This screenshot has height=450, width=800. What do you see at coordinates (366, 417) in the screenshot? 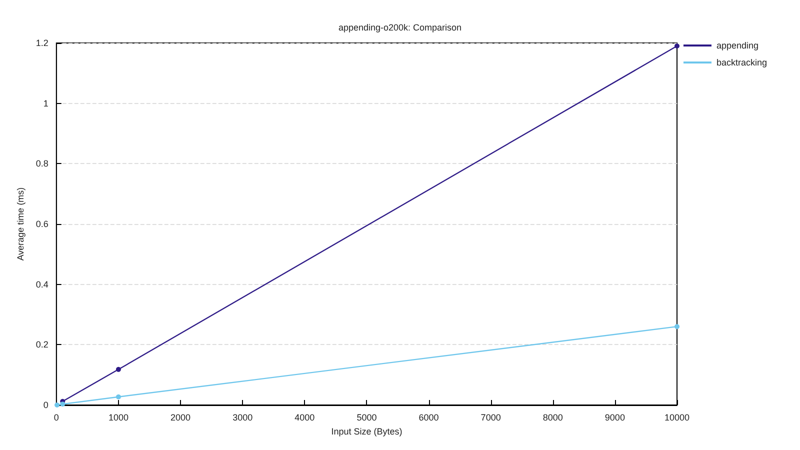
I see `x-tick-label: 5000` at bounding box center [366, 417].